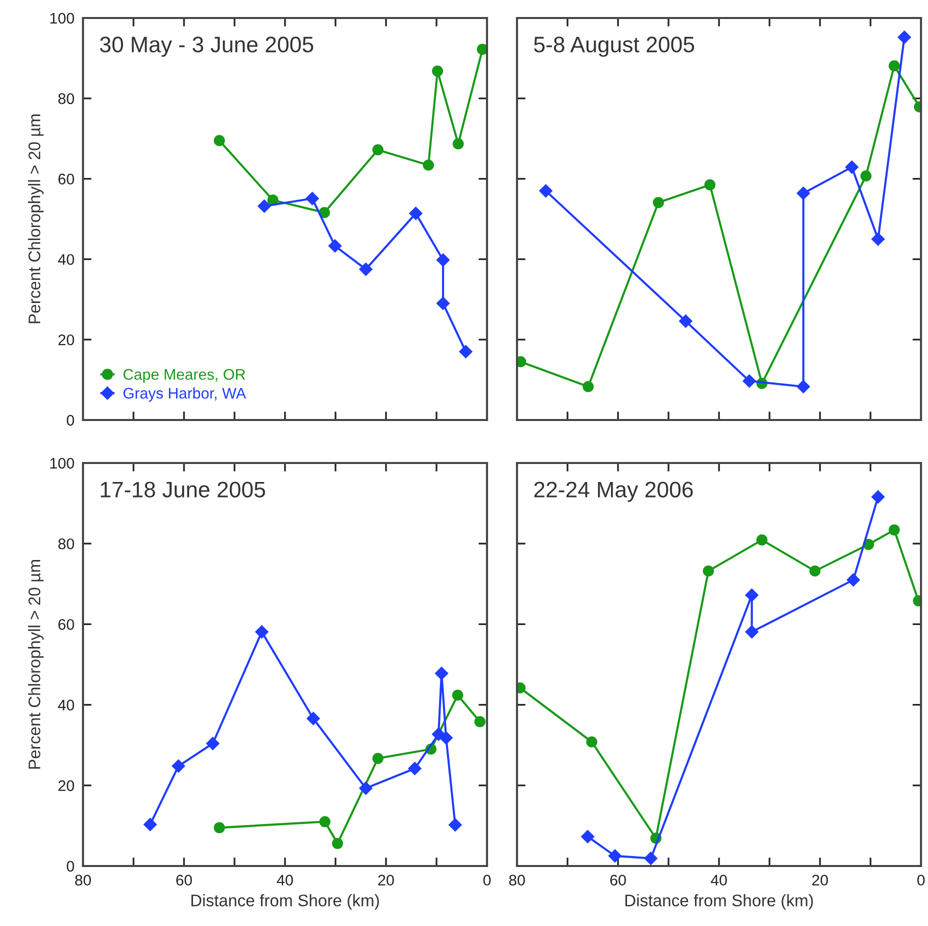 This screenshot has height=926, width=928. Describe the element at coordinates (614, 46) in the screenshot. I see `text: 5-8 August 2005` at that location.